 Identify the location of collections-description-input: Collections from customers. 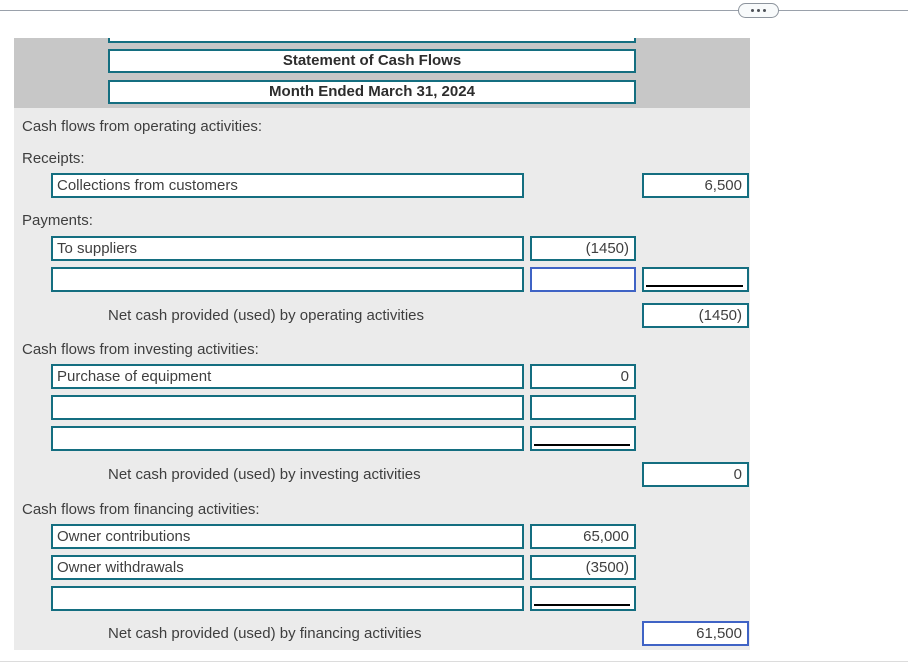
(287, 185).